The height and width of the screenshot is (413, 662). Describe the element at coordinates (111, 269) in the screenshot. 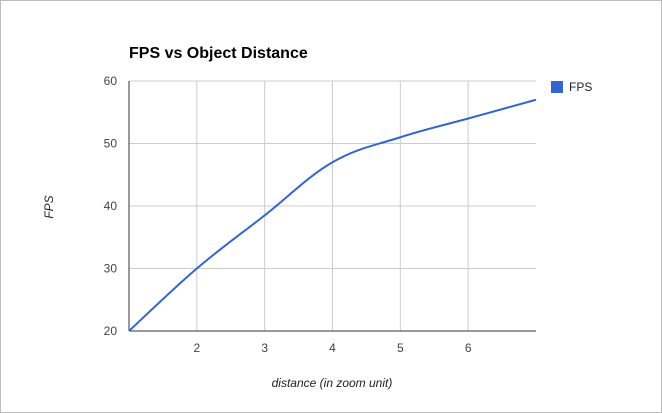

I see `y-tick-label: 30` at that location.